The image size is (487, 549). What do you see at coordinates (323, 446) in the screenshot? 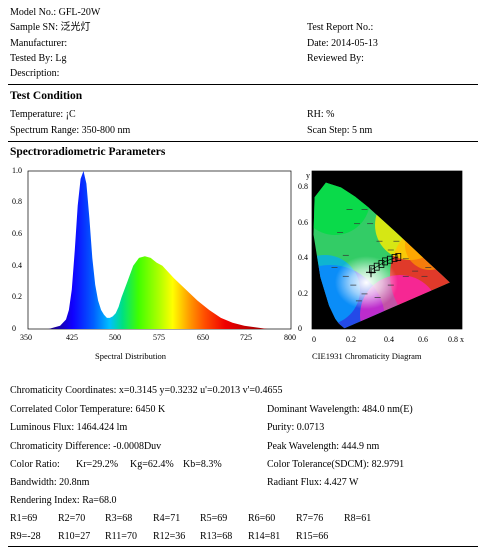
I see `peak-wavelength: Peak Wavelength: 444.9 nm` at bounding box center [323, 446].